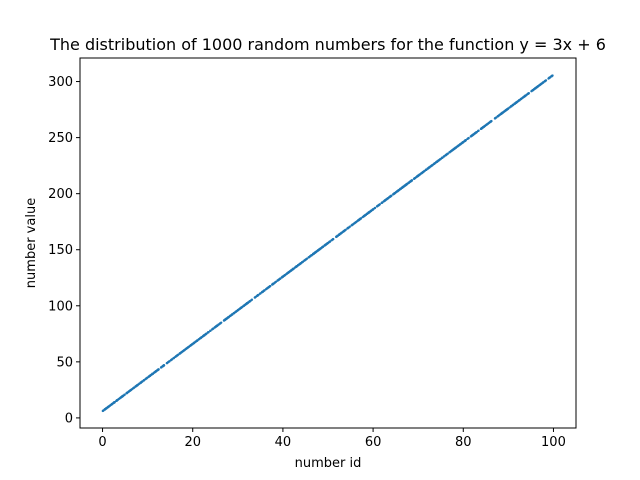  I want to click on x-tick-label: 40, so click(283, 442).